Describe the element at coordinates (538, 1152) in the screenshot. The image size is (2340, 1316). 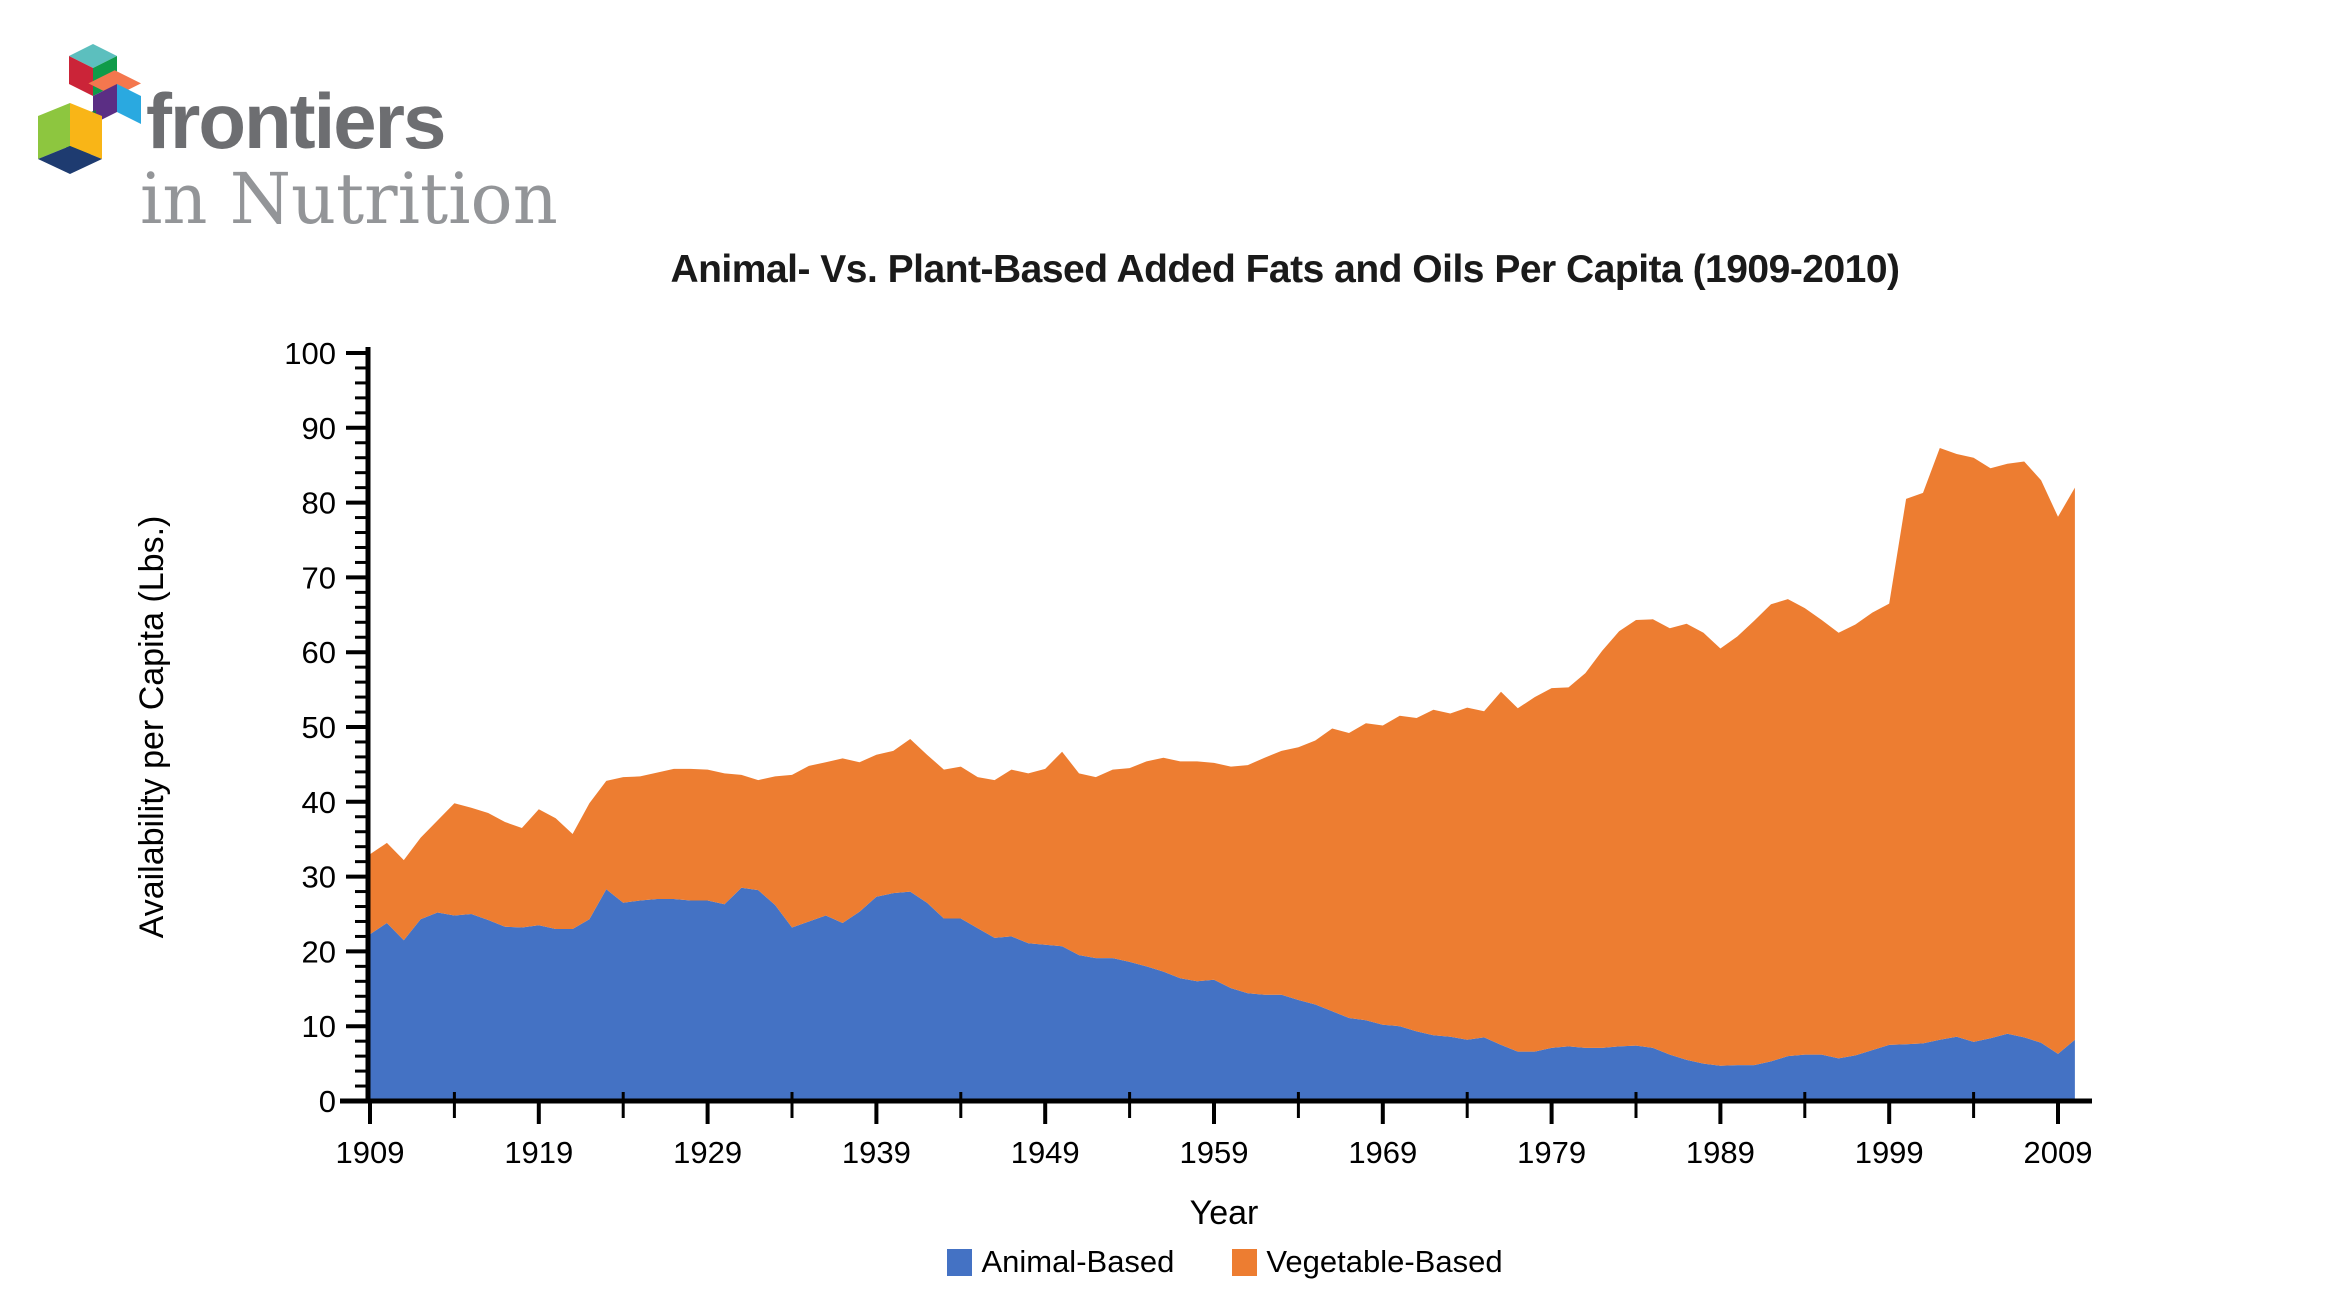
I see `x-tick-label: 1919` at that location.